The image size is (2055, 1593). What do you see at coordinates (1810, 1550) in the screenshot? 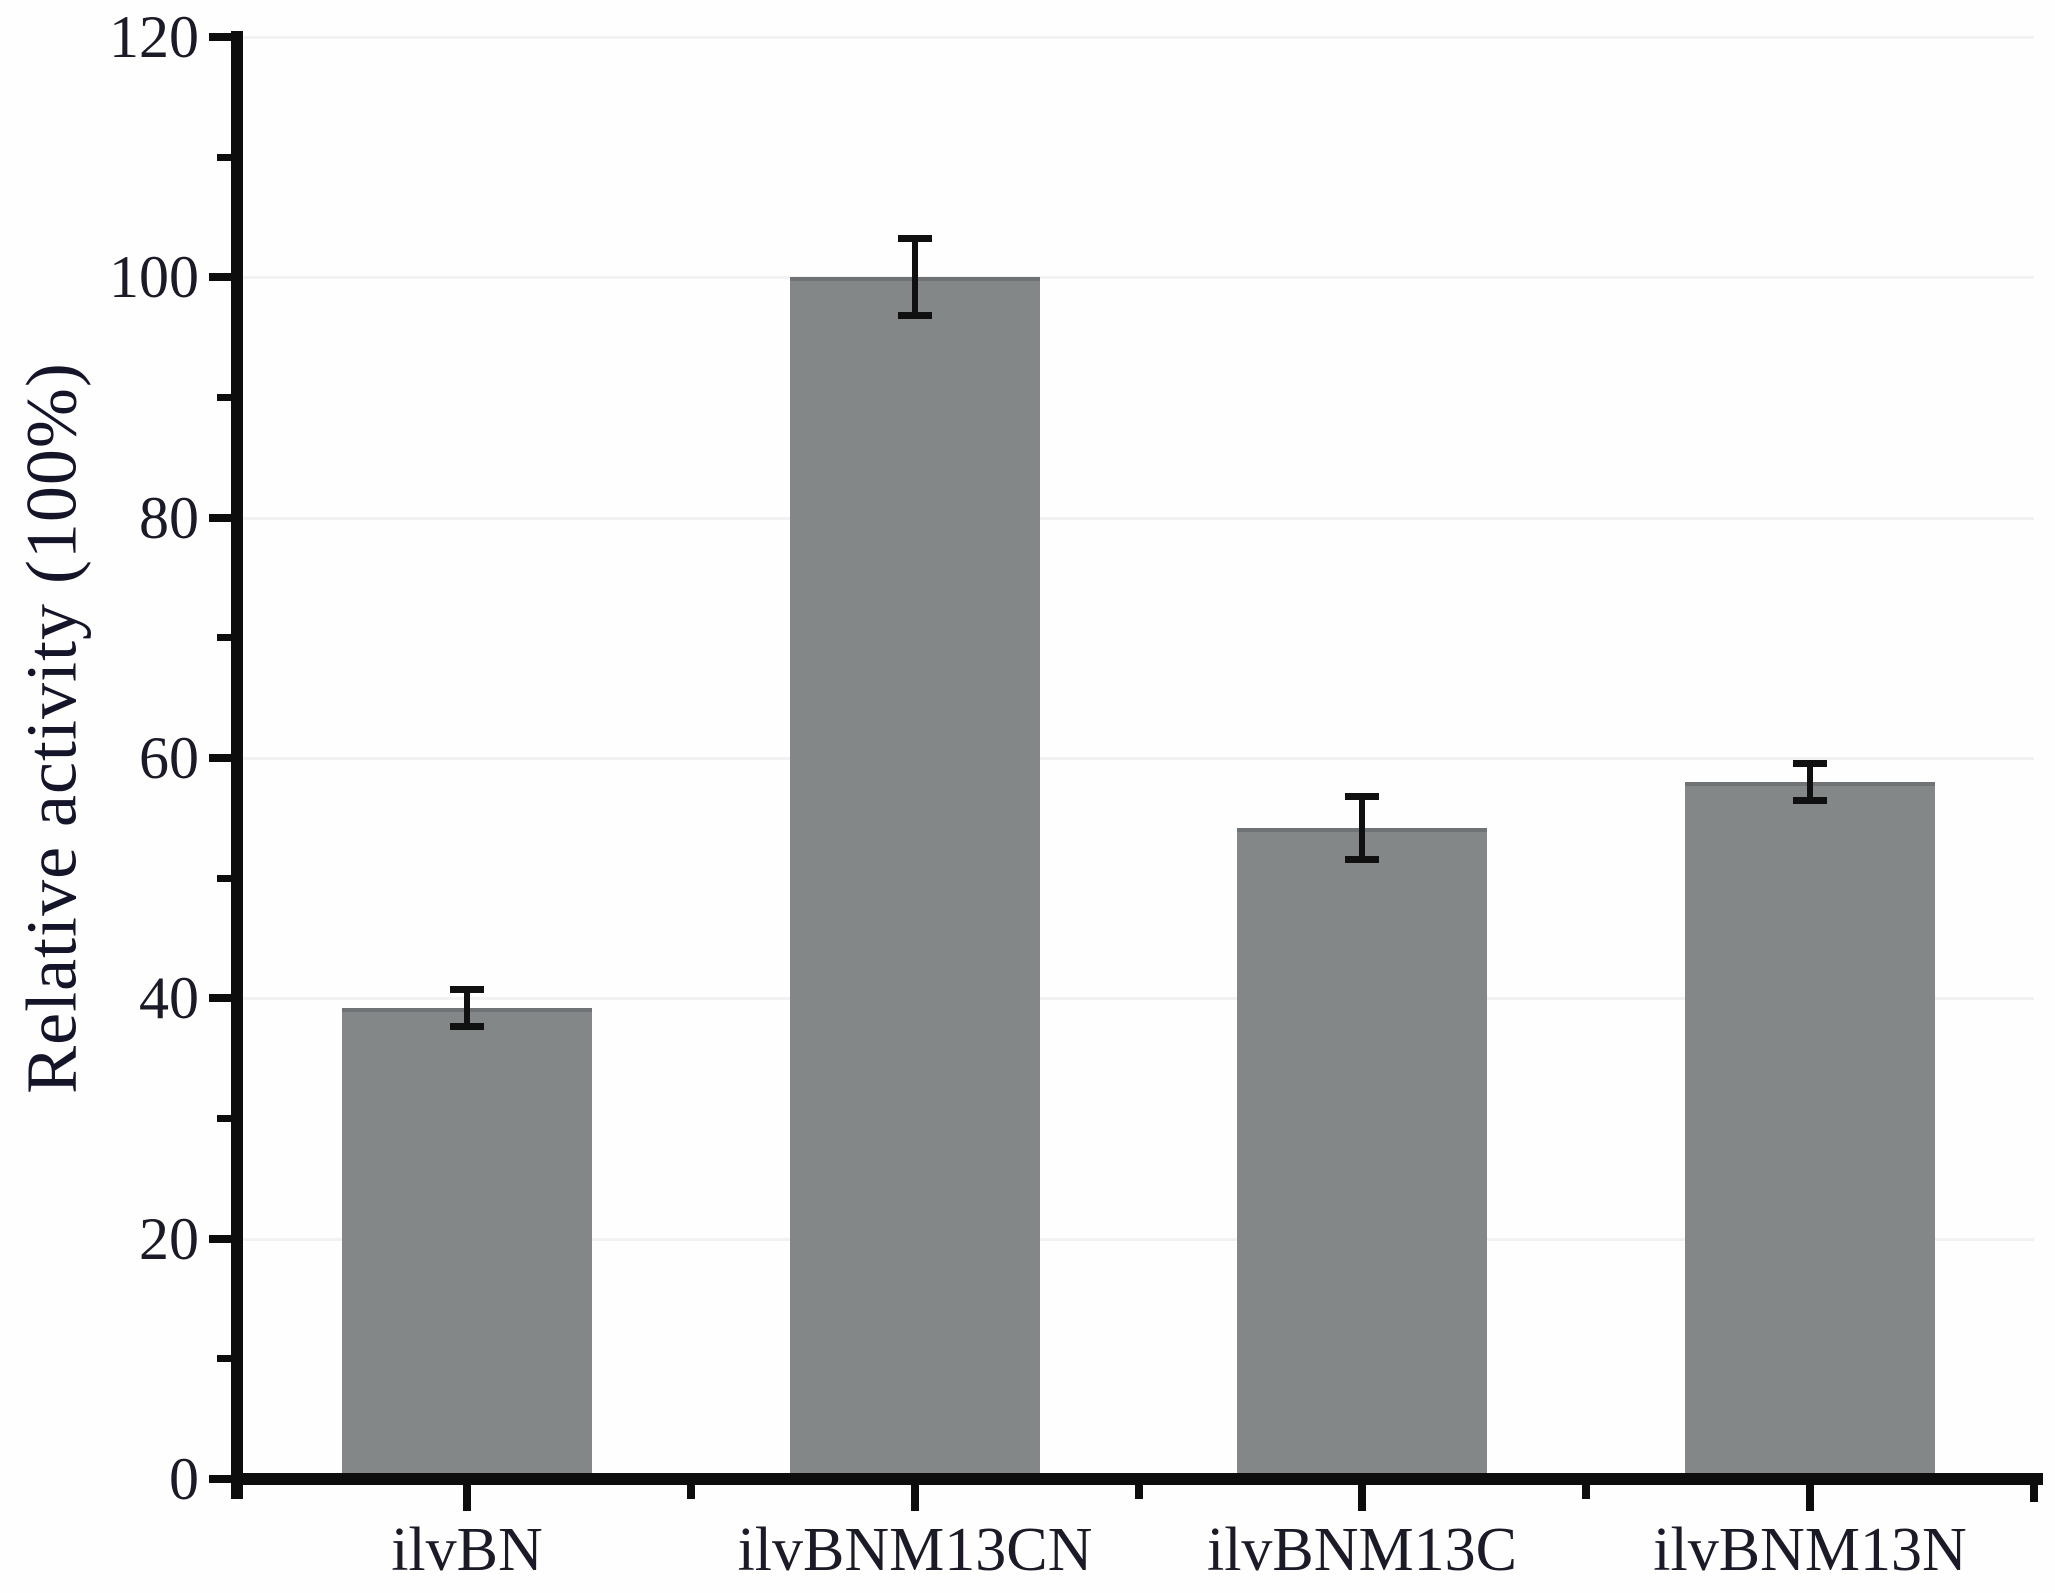
I see `x-tick-label-ilvBNM13N: ilvBNM13N` at bounding box center [1810, 1550].